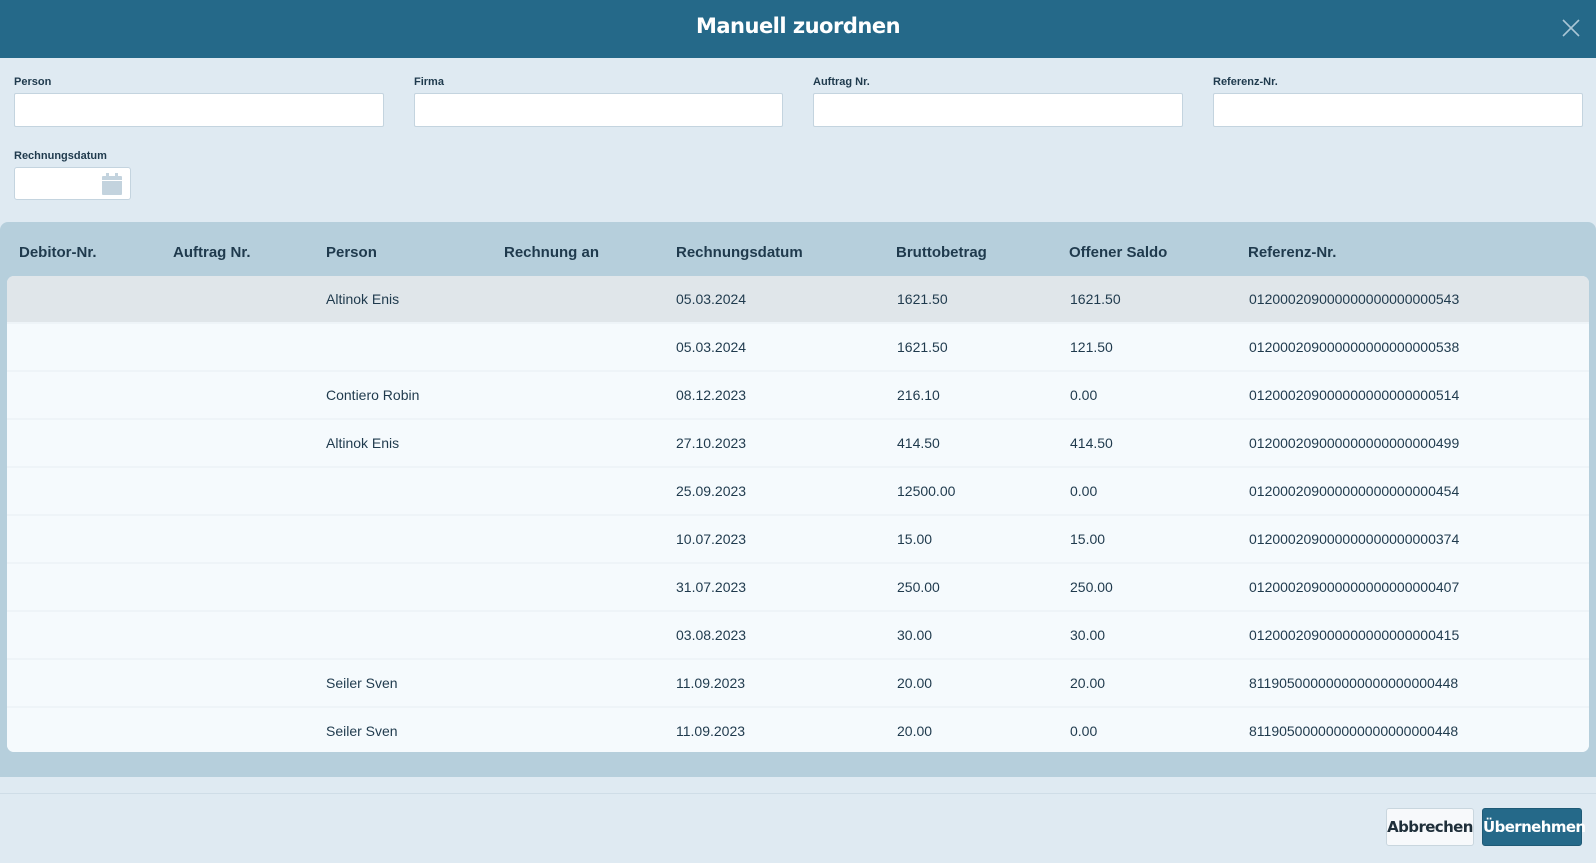 The width and height of the screenshot is (1596, 863). What do you see at coordinates (212, 252) in the screenshot?
I see `column-header-auftrag: Auftrag Nr.` at bounding box center [212, 252].